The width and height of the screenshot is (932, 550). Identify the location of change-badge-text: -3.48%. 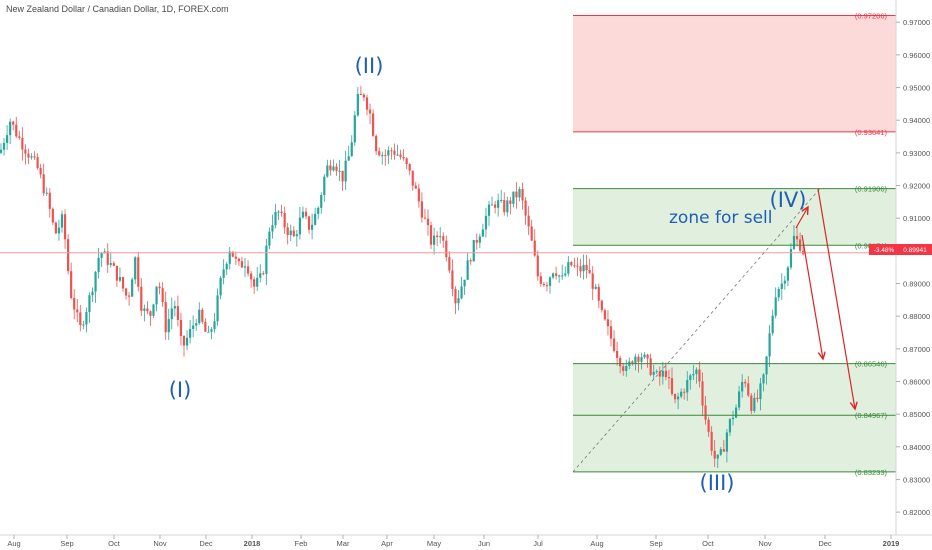
(884, 250).